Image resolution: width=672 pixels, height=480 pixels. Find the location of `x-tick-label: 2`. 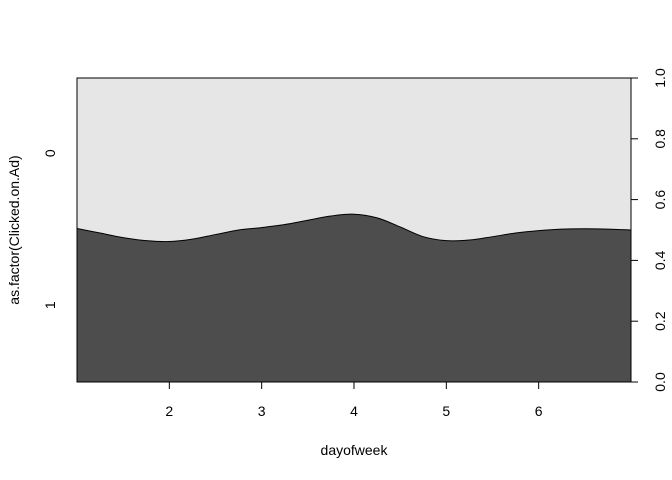

x-tick-label: 2 is located at coordinates (169, 411).